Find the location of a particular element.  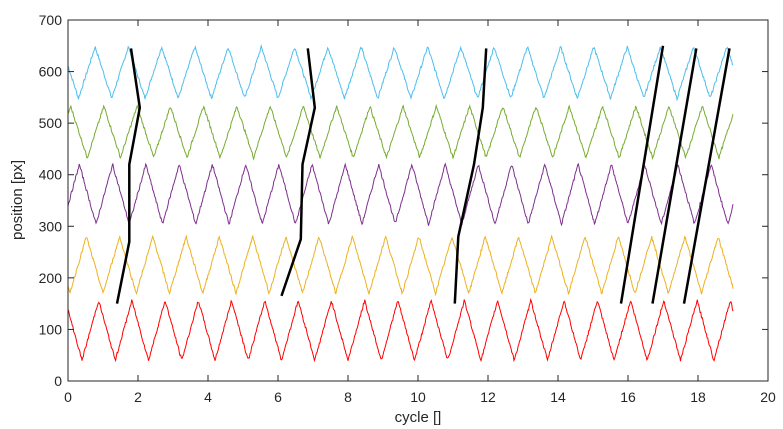

y-axis-label: position [px] is located at coordinates (17, 200).